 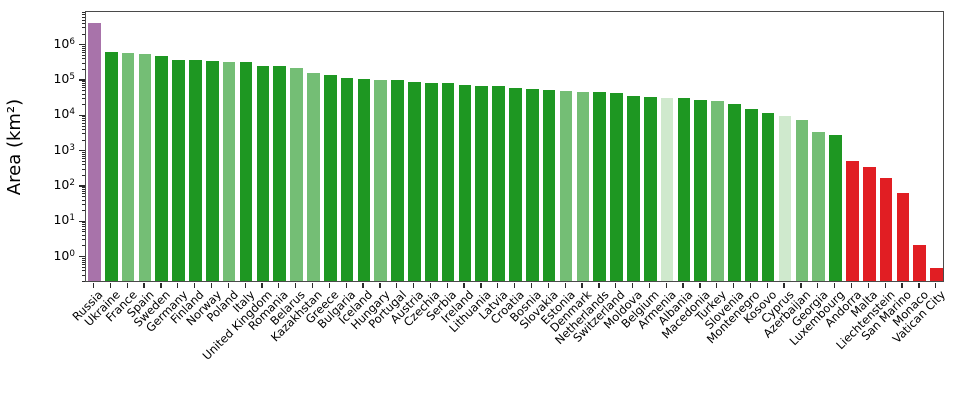 I want to click on ytick-label-1e2: 102, so click(x=64, y=184).